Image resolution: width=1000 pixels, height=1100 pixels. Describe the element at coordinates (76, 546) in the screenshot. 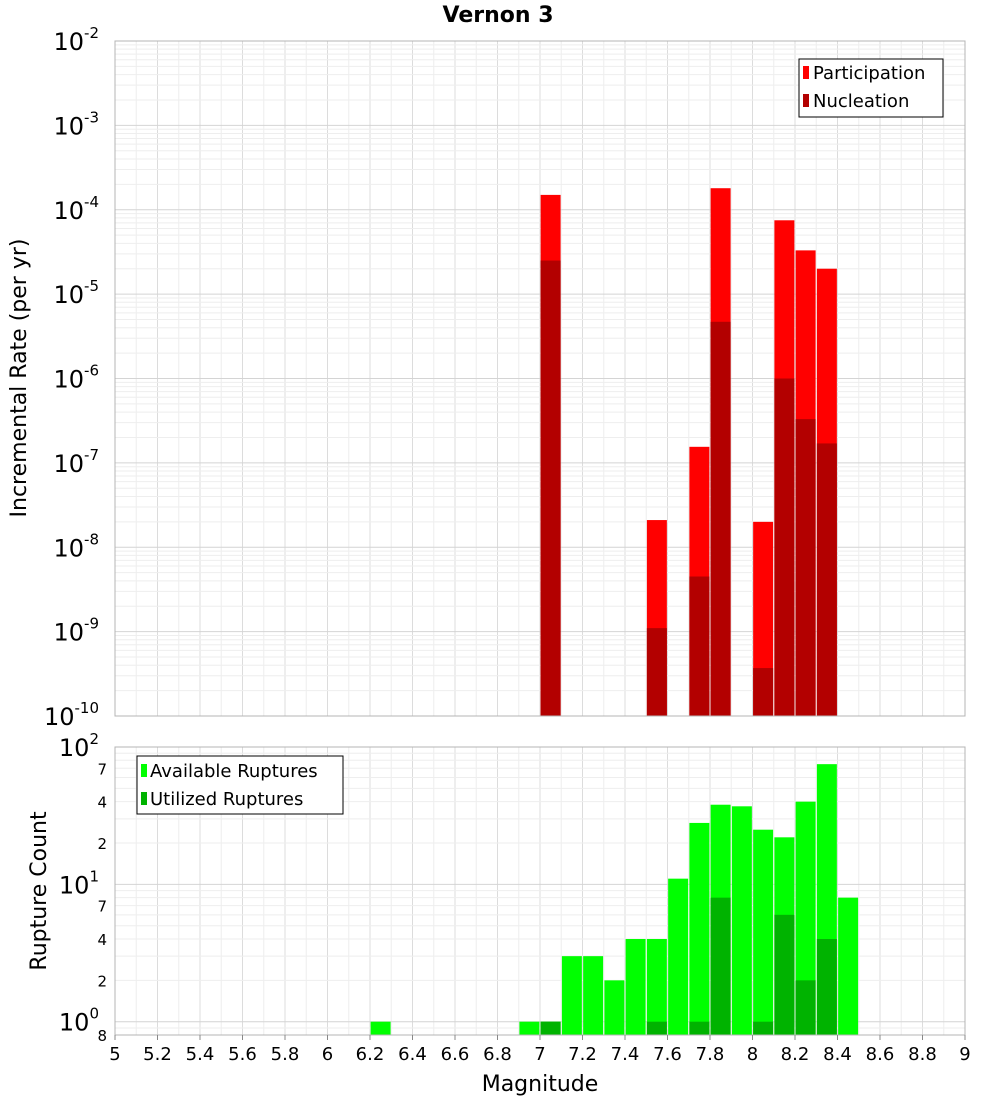

I see `top-y-tick-label: 10⁻⁸` at that location.